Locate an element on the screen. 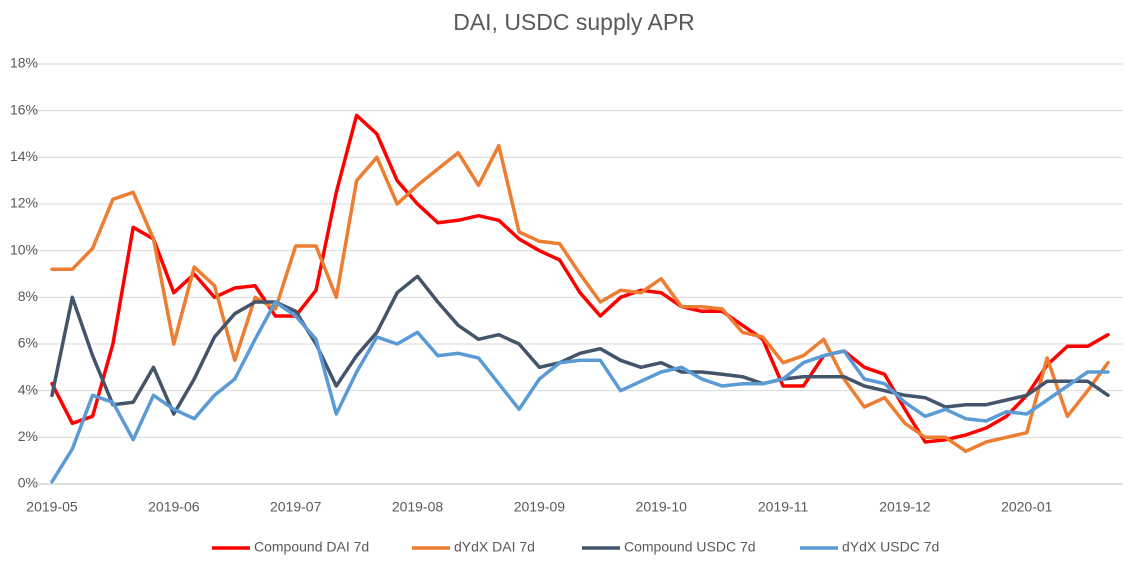  x-tick-label: 2019-05 is located at coordinates (52, 507).